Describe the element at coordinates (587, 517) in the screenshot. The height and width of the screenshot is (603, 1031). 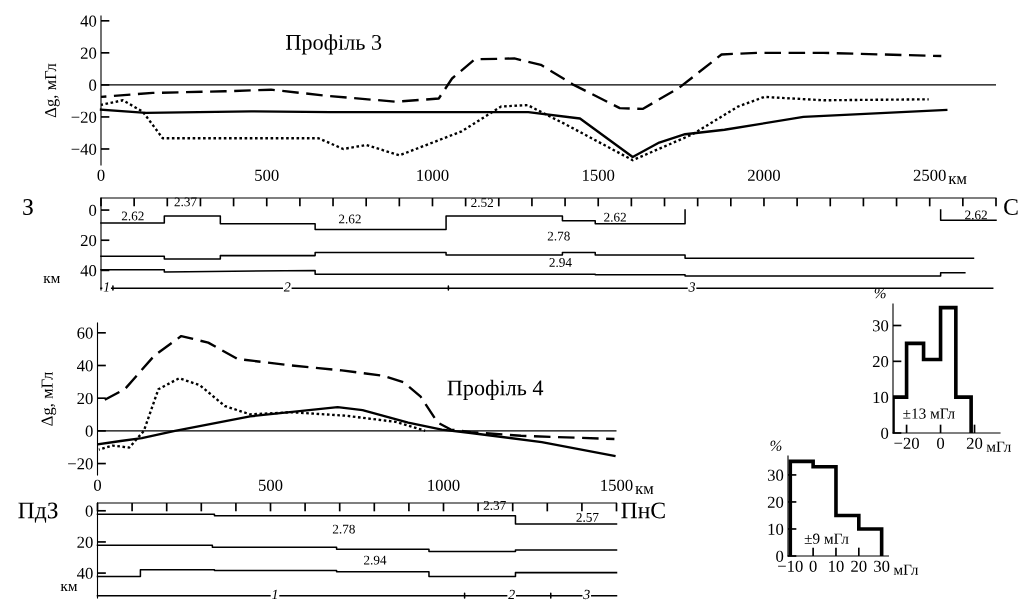
I see `annotation: 2.57` at that location.